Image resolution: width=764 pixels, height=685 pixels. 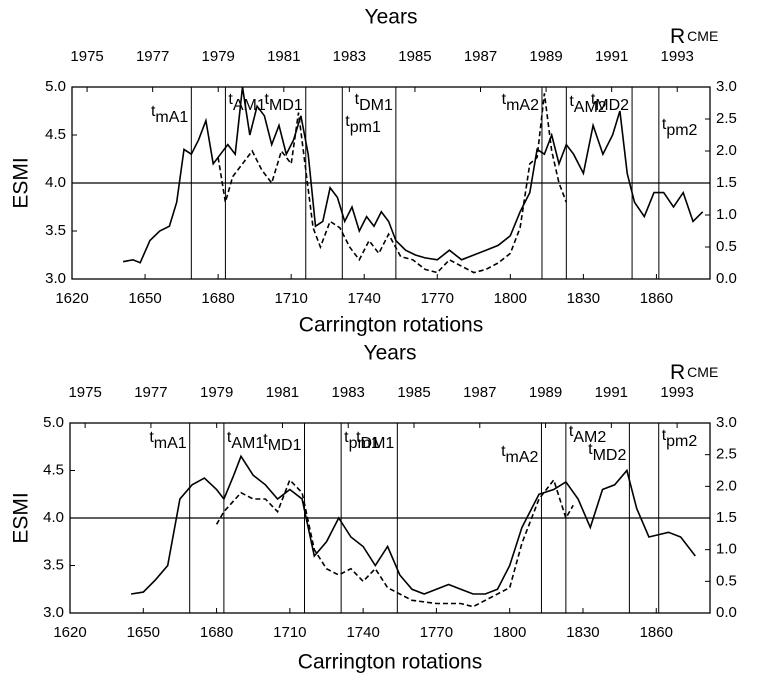 What do you see at coordinates (702, 36) in the screenshot?
I see `y2-axis-label-sub: CME` at bounding box center [702, 36].